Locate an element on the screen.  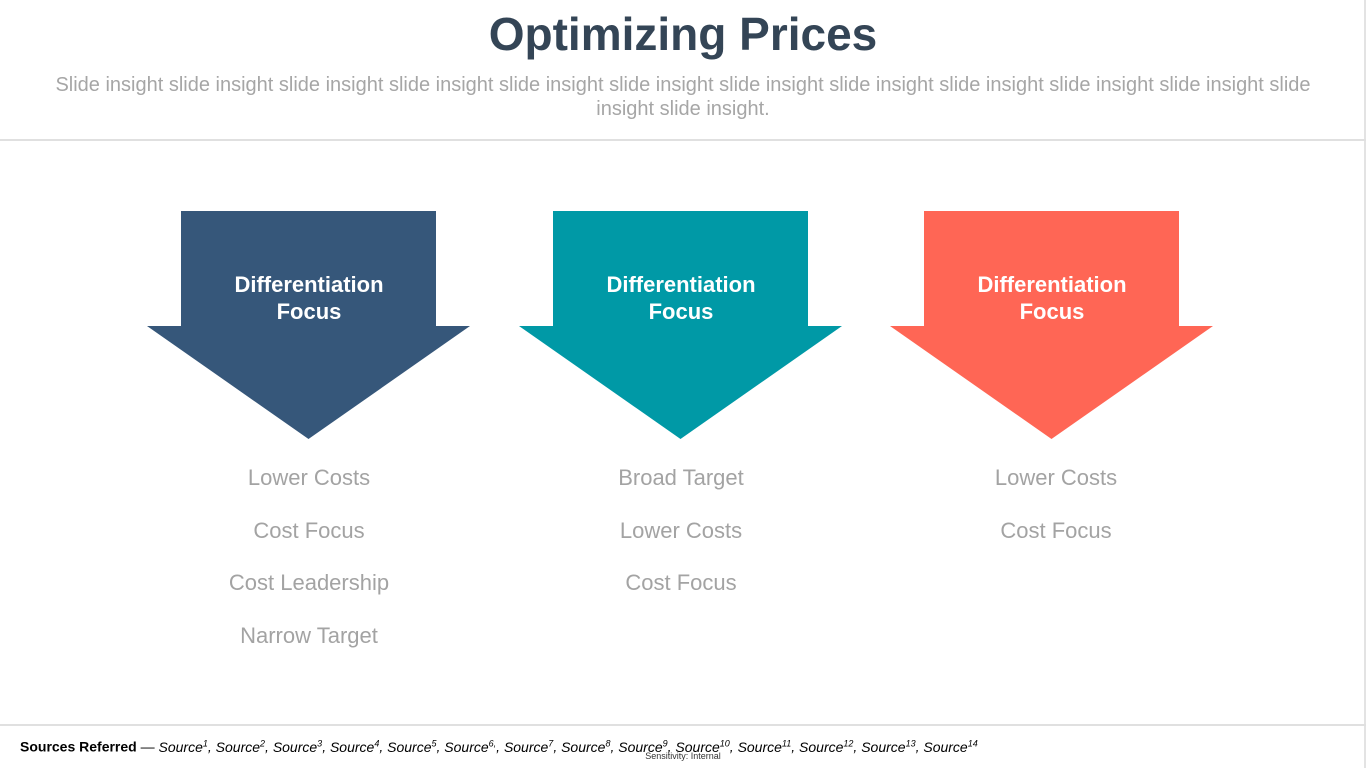
item-list: Broad Target Lower Costs Cost Focus is located at coordinates (681, 542).